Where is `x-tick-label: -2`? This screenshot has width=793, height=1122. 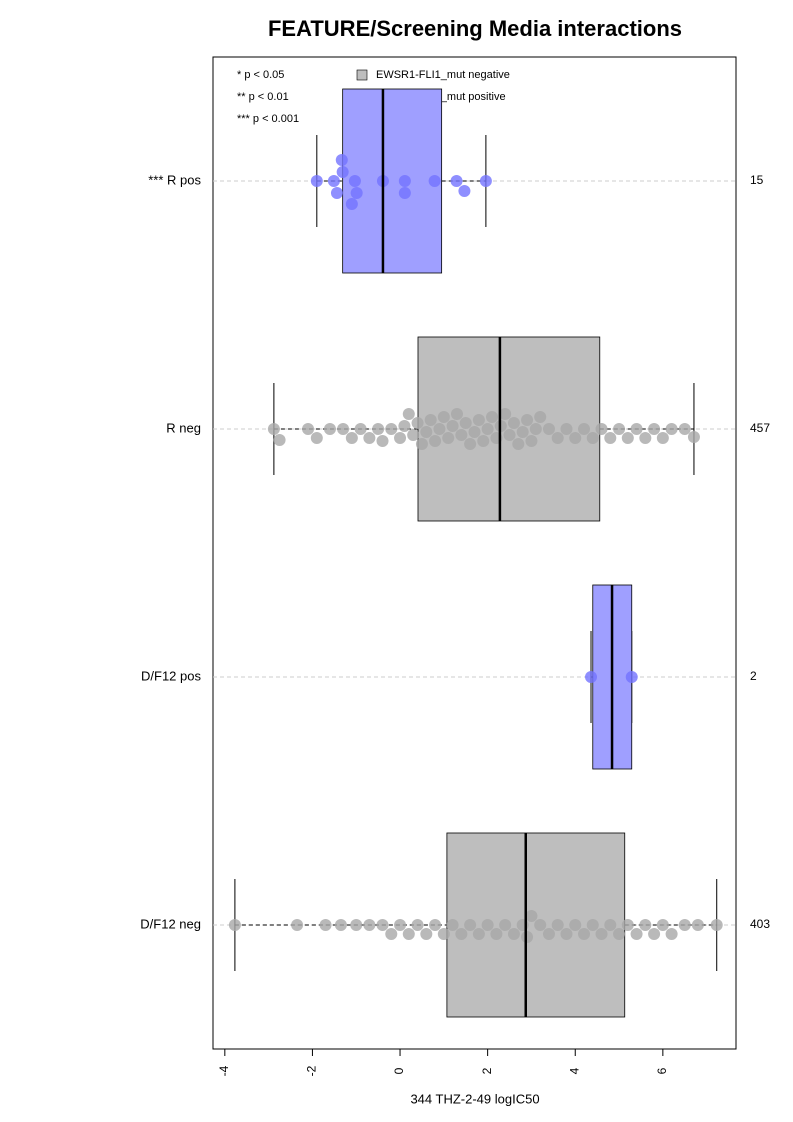
x-tick-label: -2 is located at coordinates (312, 1070).